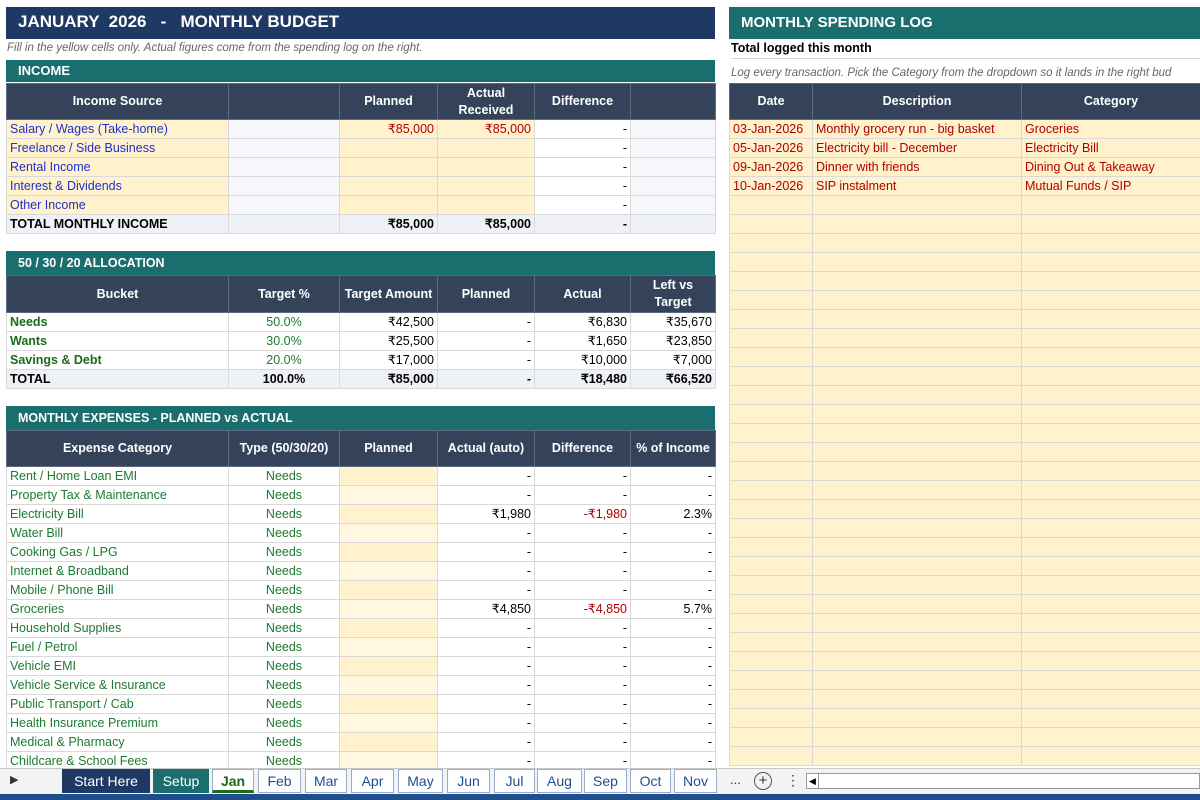  Describe the element at coordinates (650, 781) in the screenshot. I see `sheet-tab-oct: Oct` at that location.